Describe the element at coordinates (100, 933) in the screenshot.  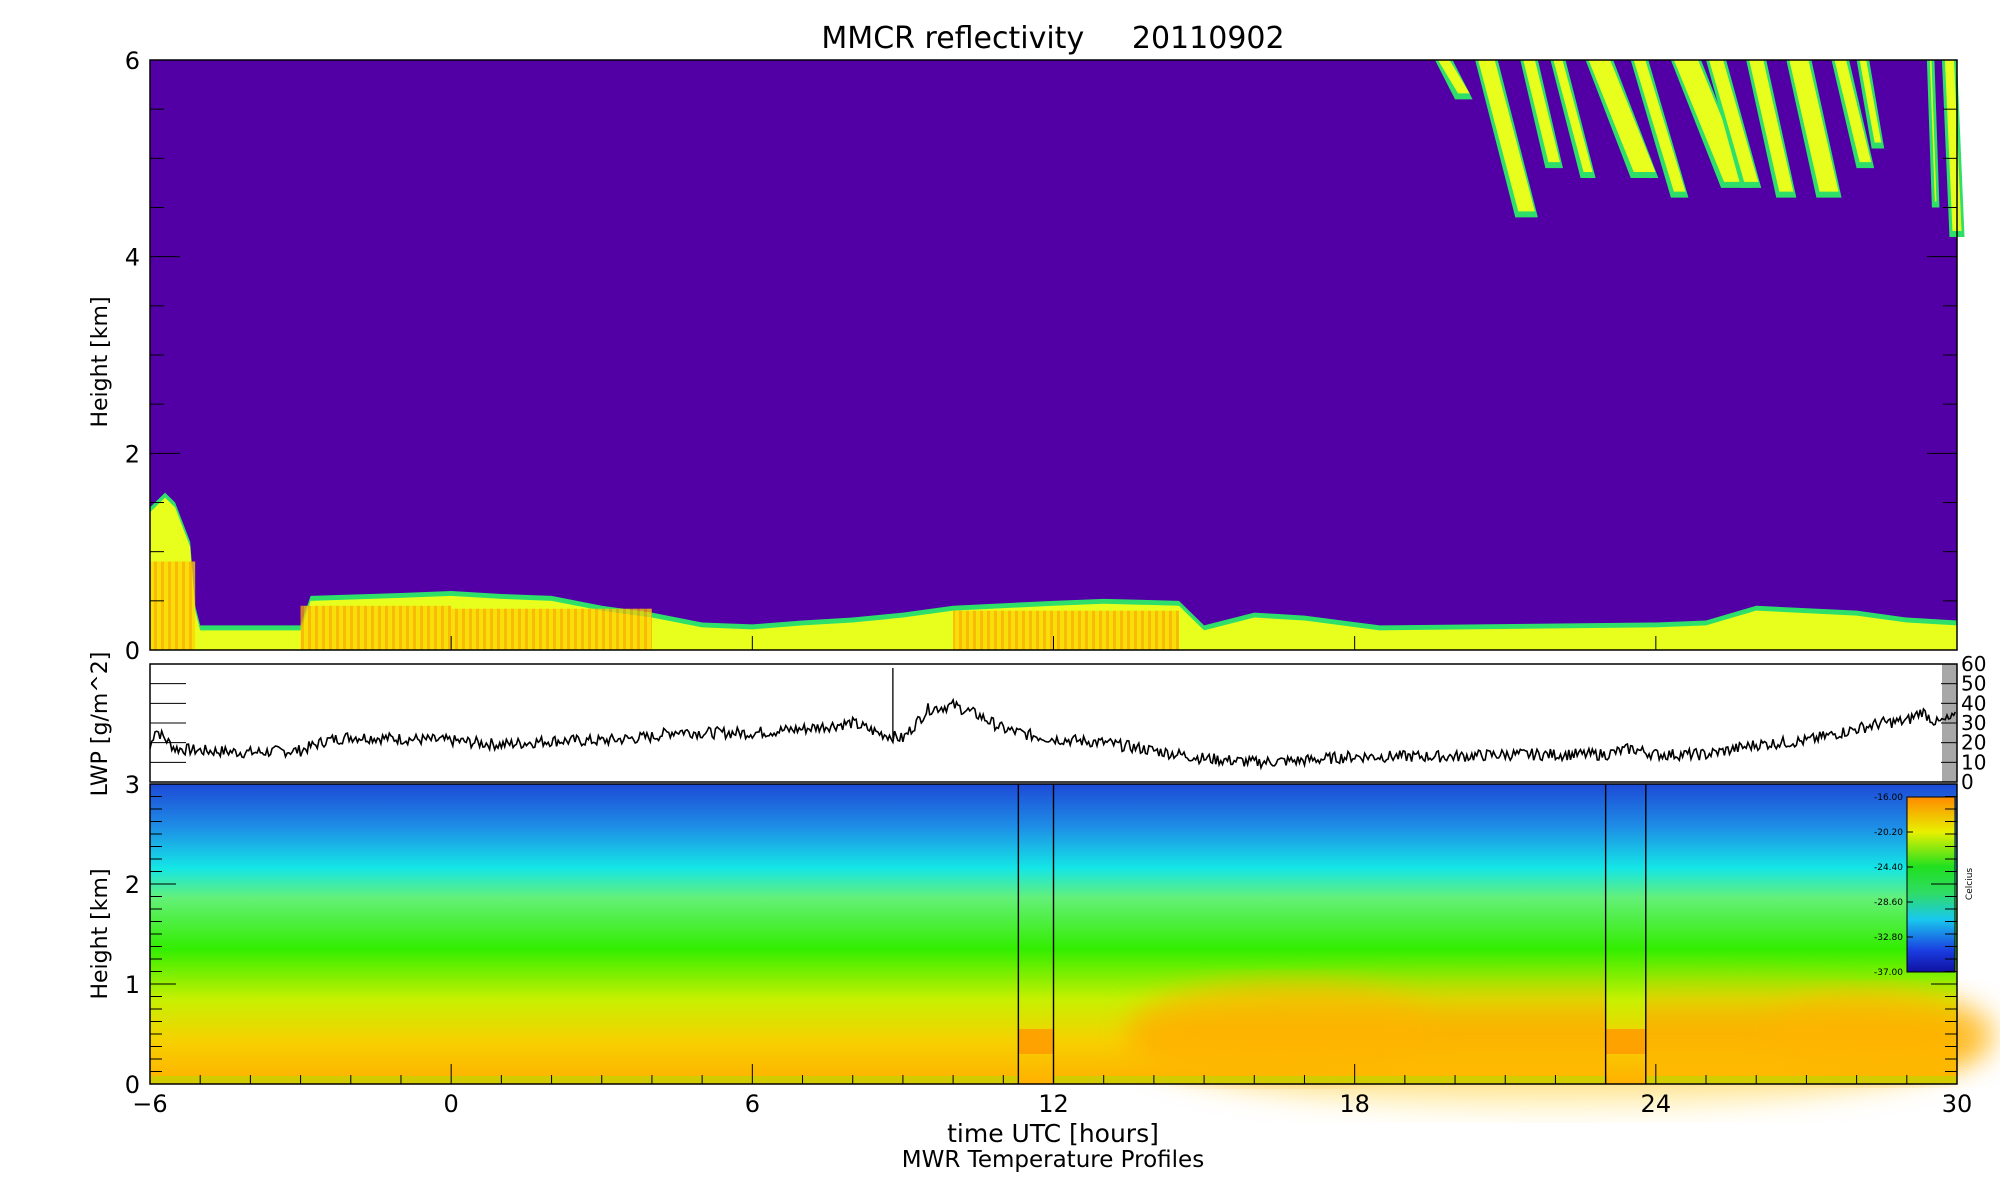
I see `temperature-ylabel: Height [km]` at that location.